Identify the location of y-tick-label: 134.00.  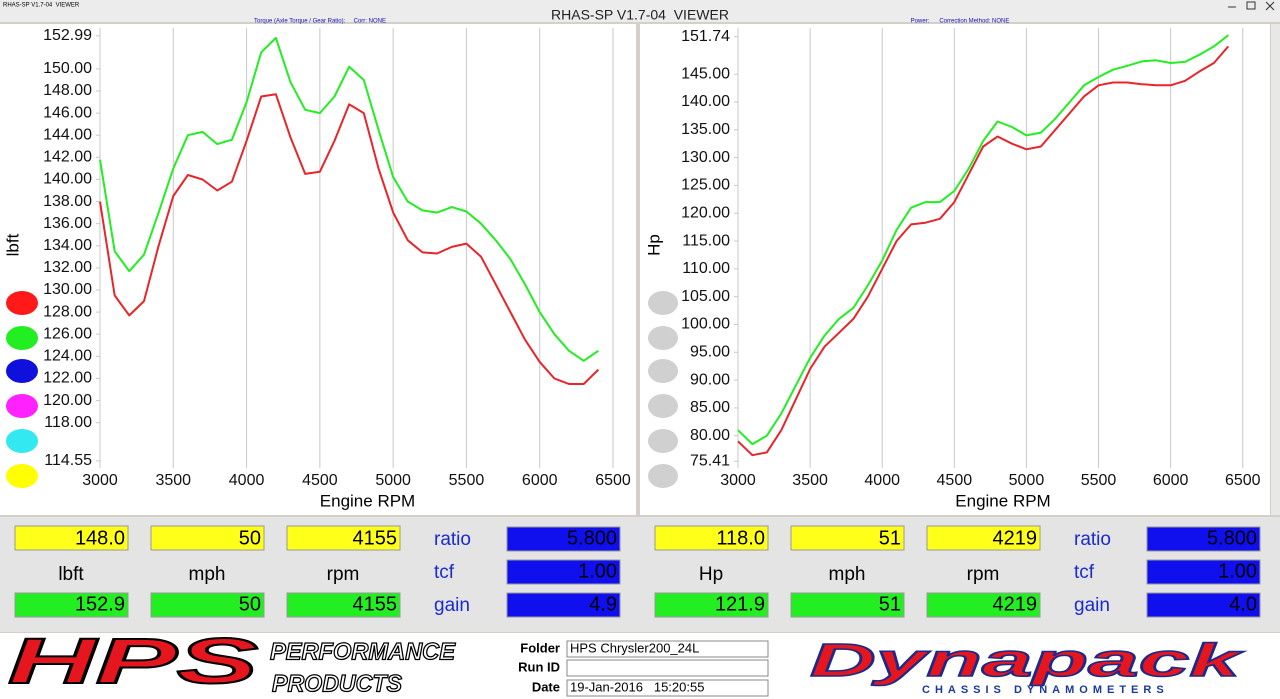
(67, 245).